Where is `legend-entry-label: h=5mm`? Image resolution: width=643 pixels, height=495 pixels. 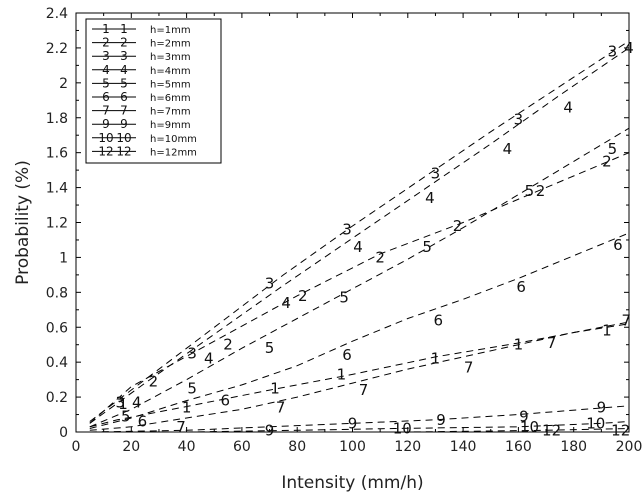 legend-entry-label: h=5mm is located at coordinates (170, 84).